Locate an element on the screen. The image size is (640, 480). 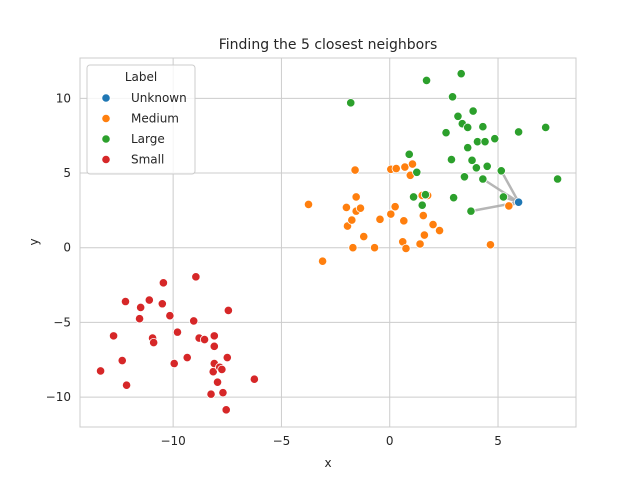
legend-box is located at coordinates (141, 119).